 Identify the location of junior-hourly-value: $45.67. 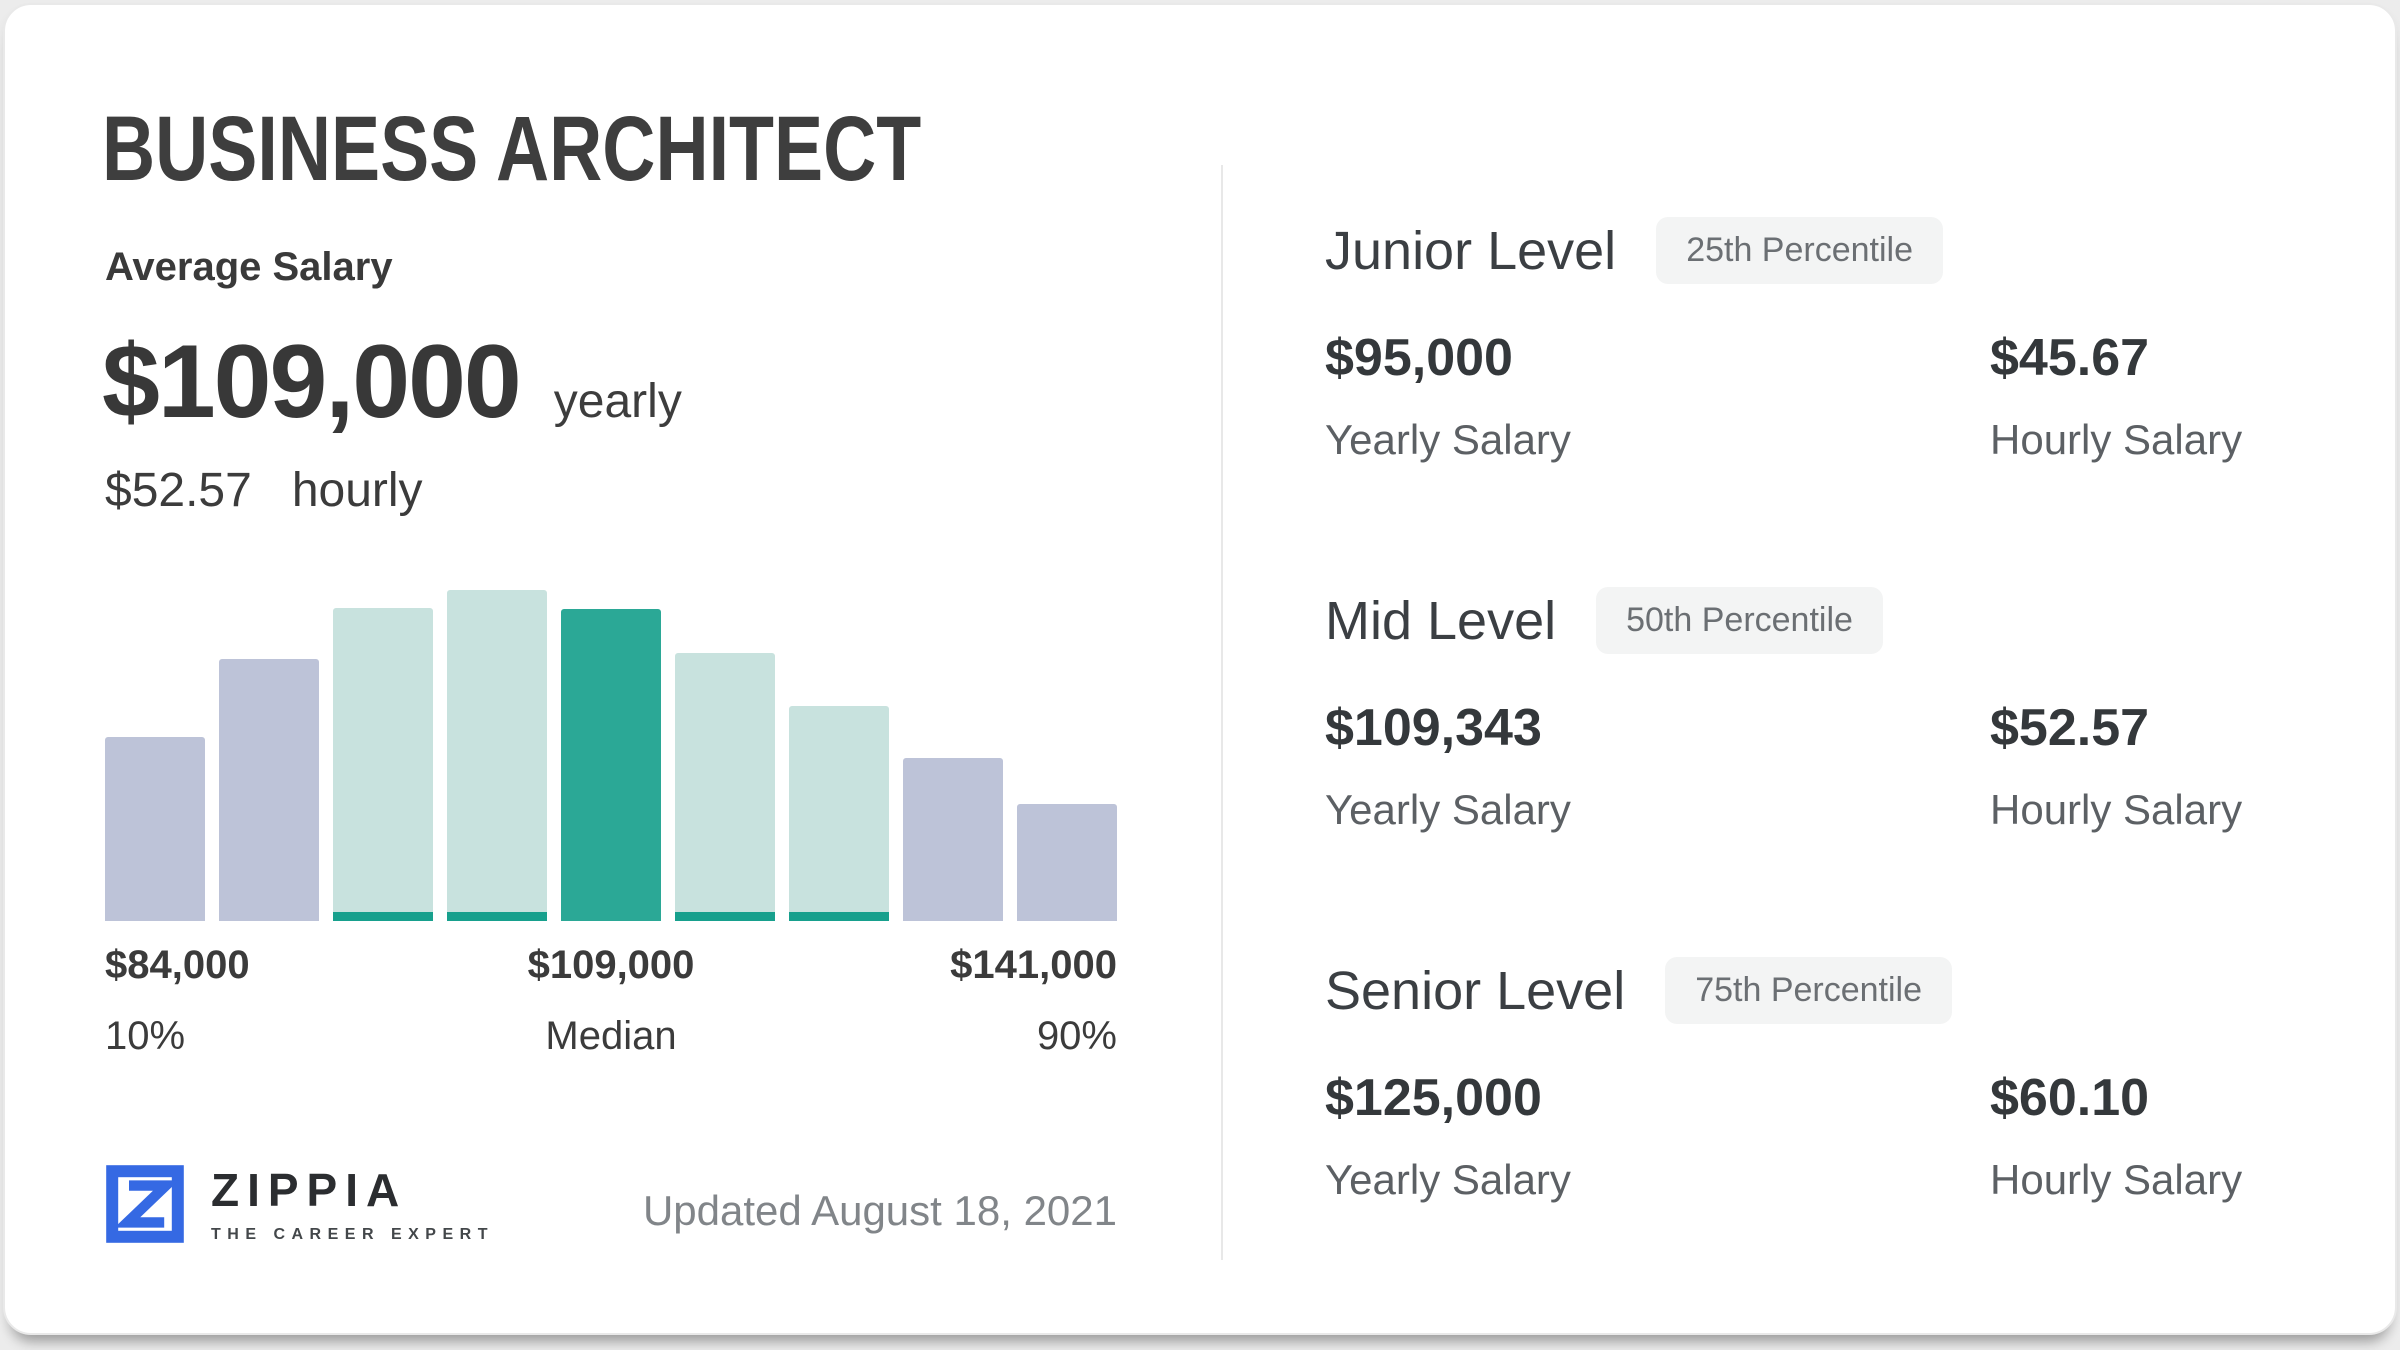
(2070, 358).